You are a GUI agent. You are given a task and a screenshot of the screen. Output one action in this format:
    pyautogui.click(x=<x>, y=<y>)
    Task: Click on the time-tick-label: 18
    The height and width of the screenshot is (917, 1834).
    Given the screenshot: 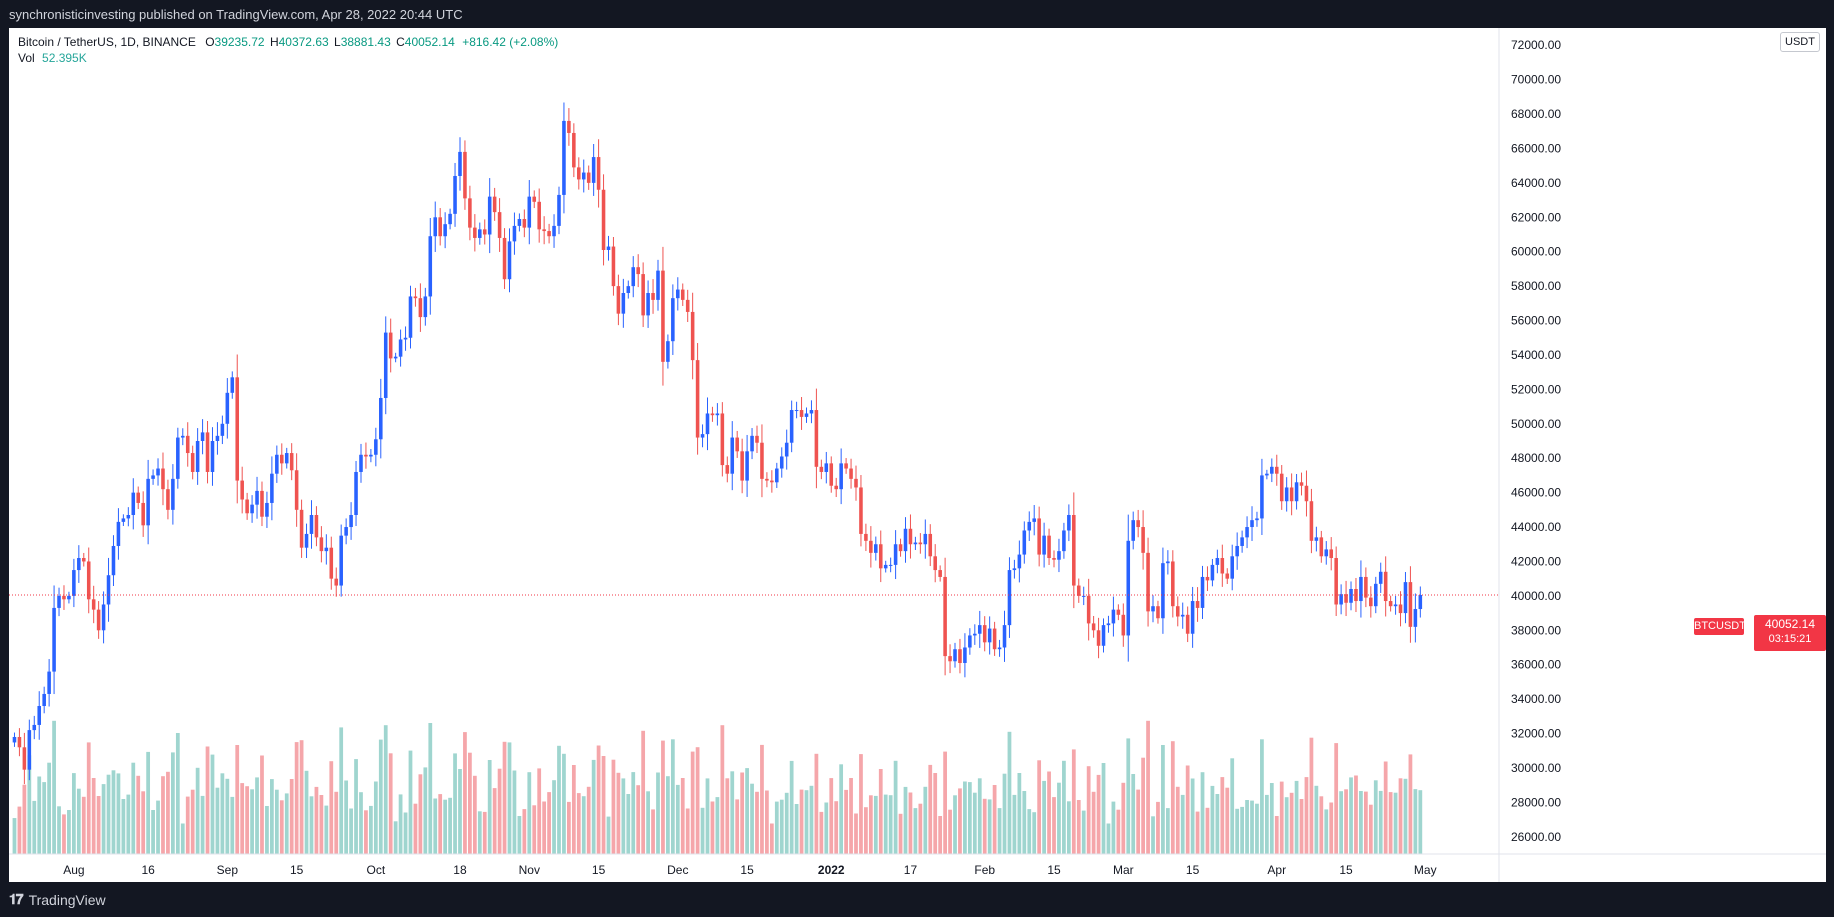 What is the action you would take?
    pyautogui.click(x=460, y=870)
    